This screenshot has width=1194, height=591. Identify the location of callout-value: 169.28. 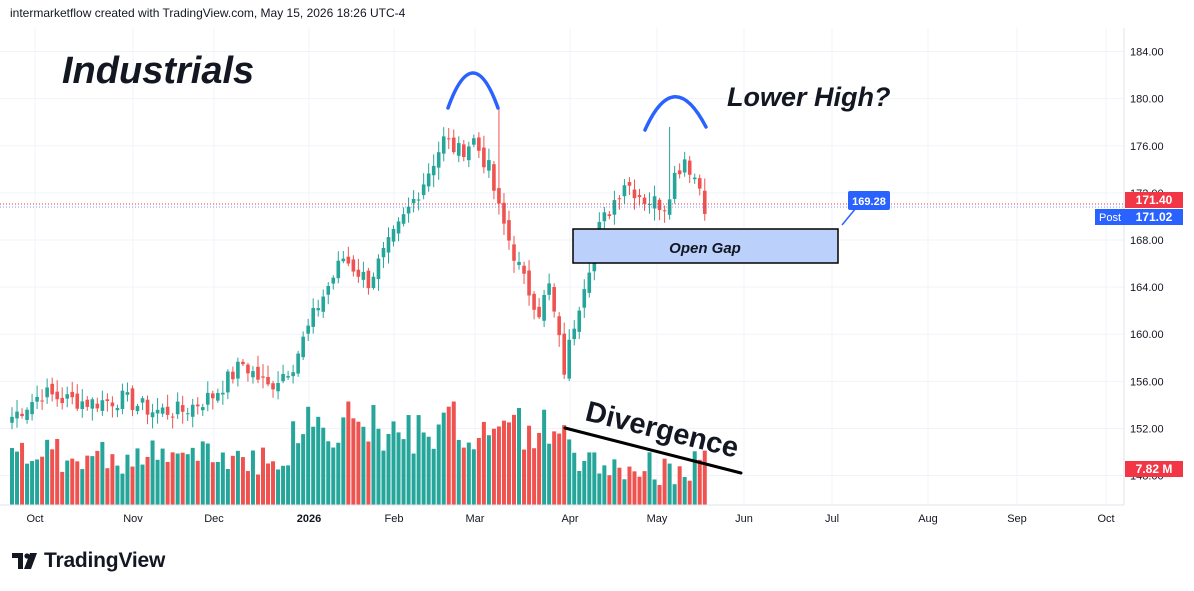
(869, 202).